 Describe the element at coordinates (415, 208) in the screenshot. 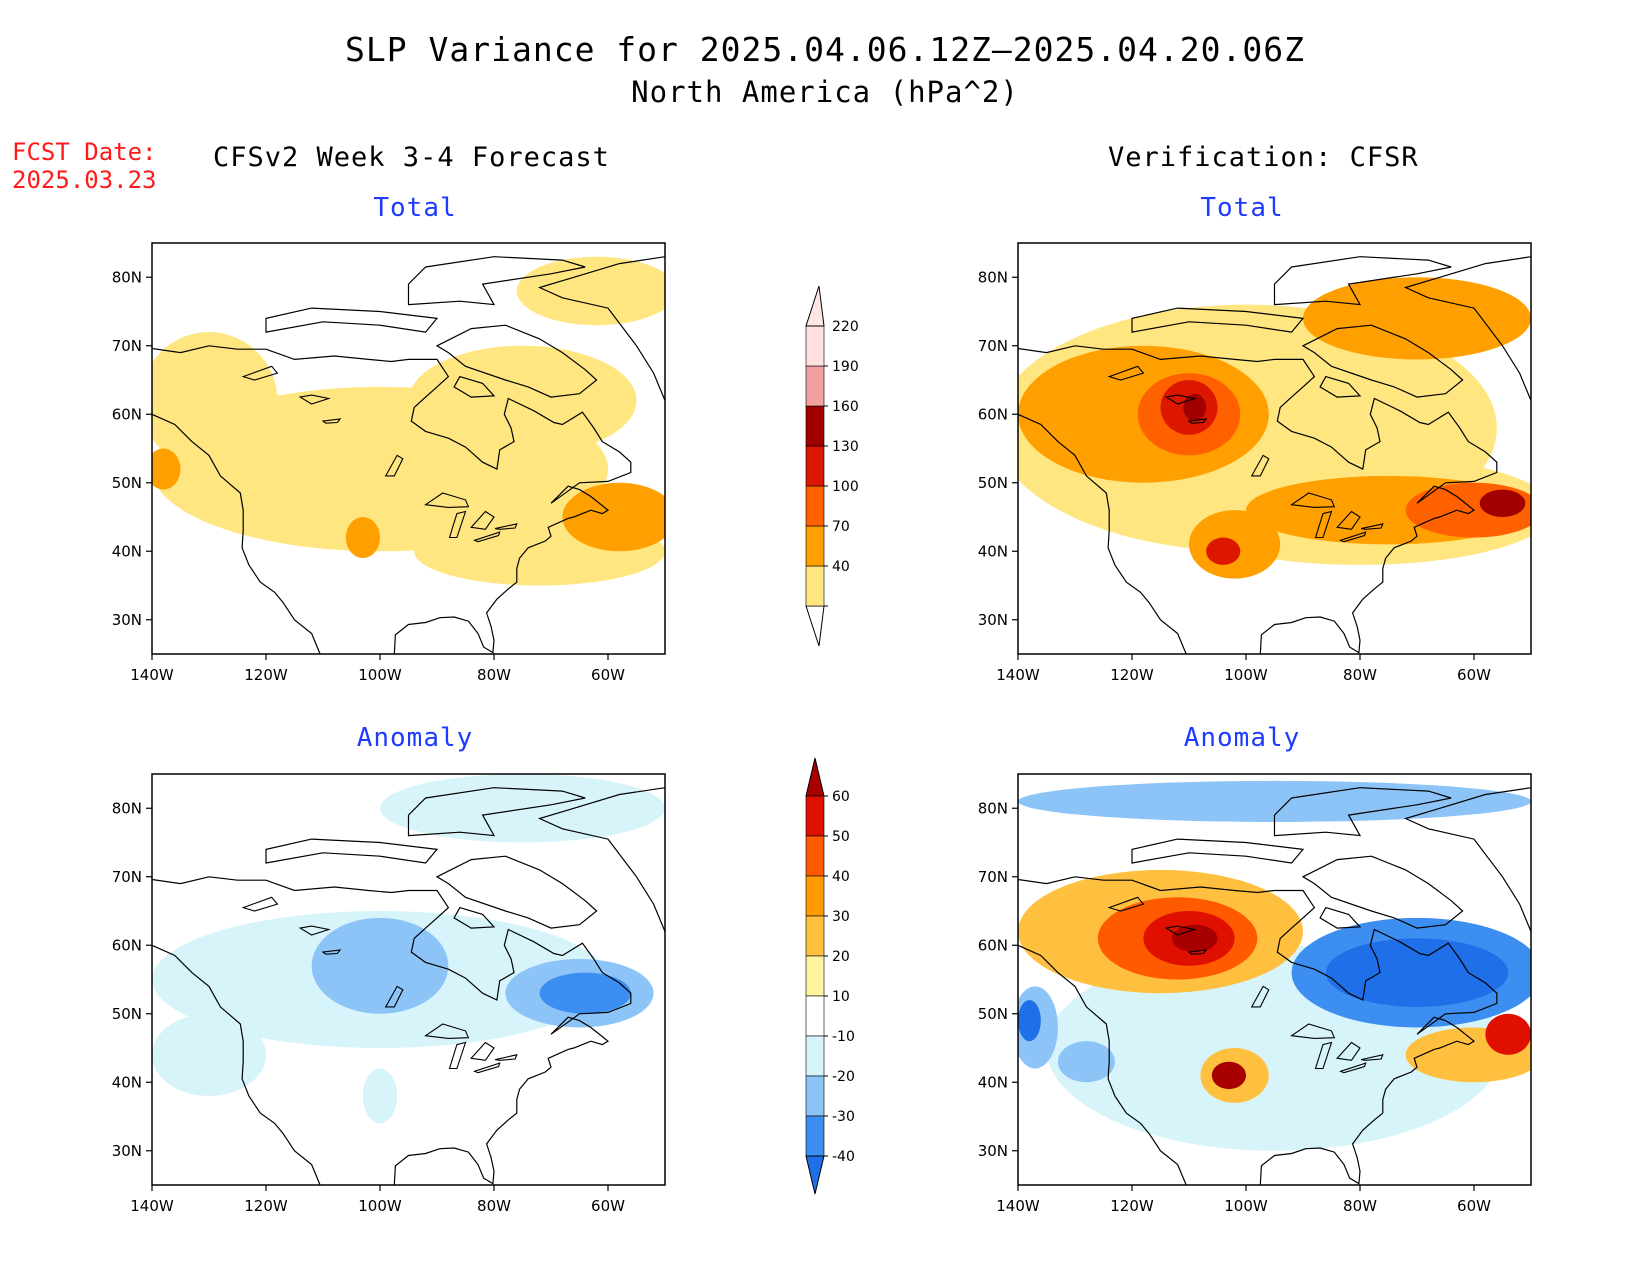

I see `panel-title-forecast-total: Total` at that location.